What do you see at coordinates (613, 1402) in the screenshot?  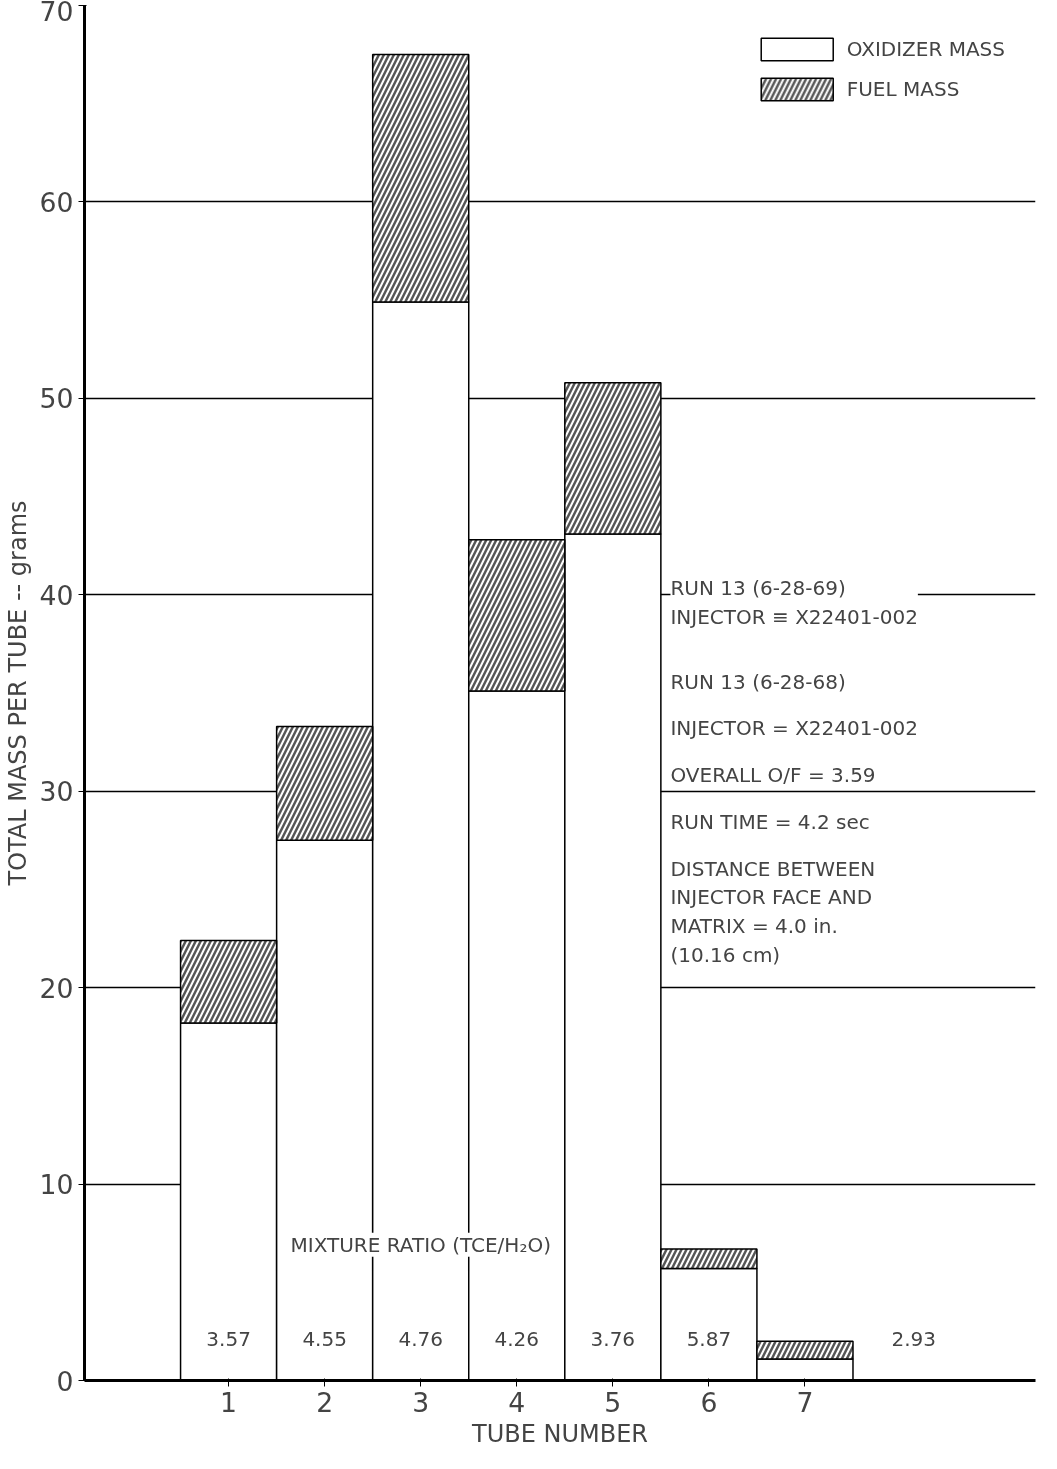 I see `x-tick-label: 5` at bounding box center [613, 1402].